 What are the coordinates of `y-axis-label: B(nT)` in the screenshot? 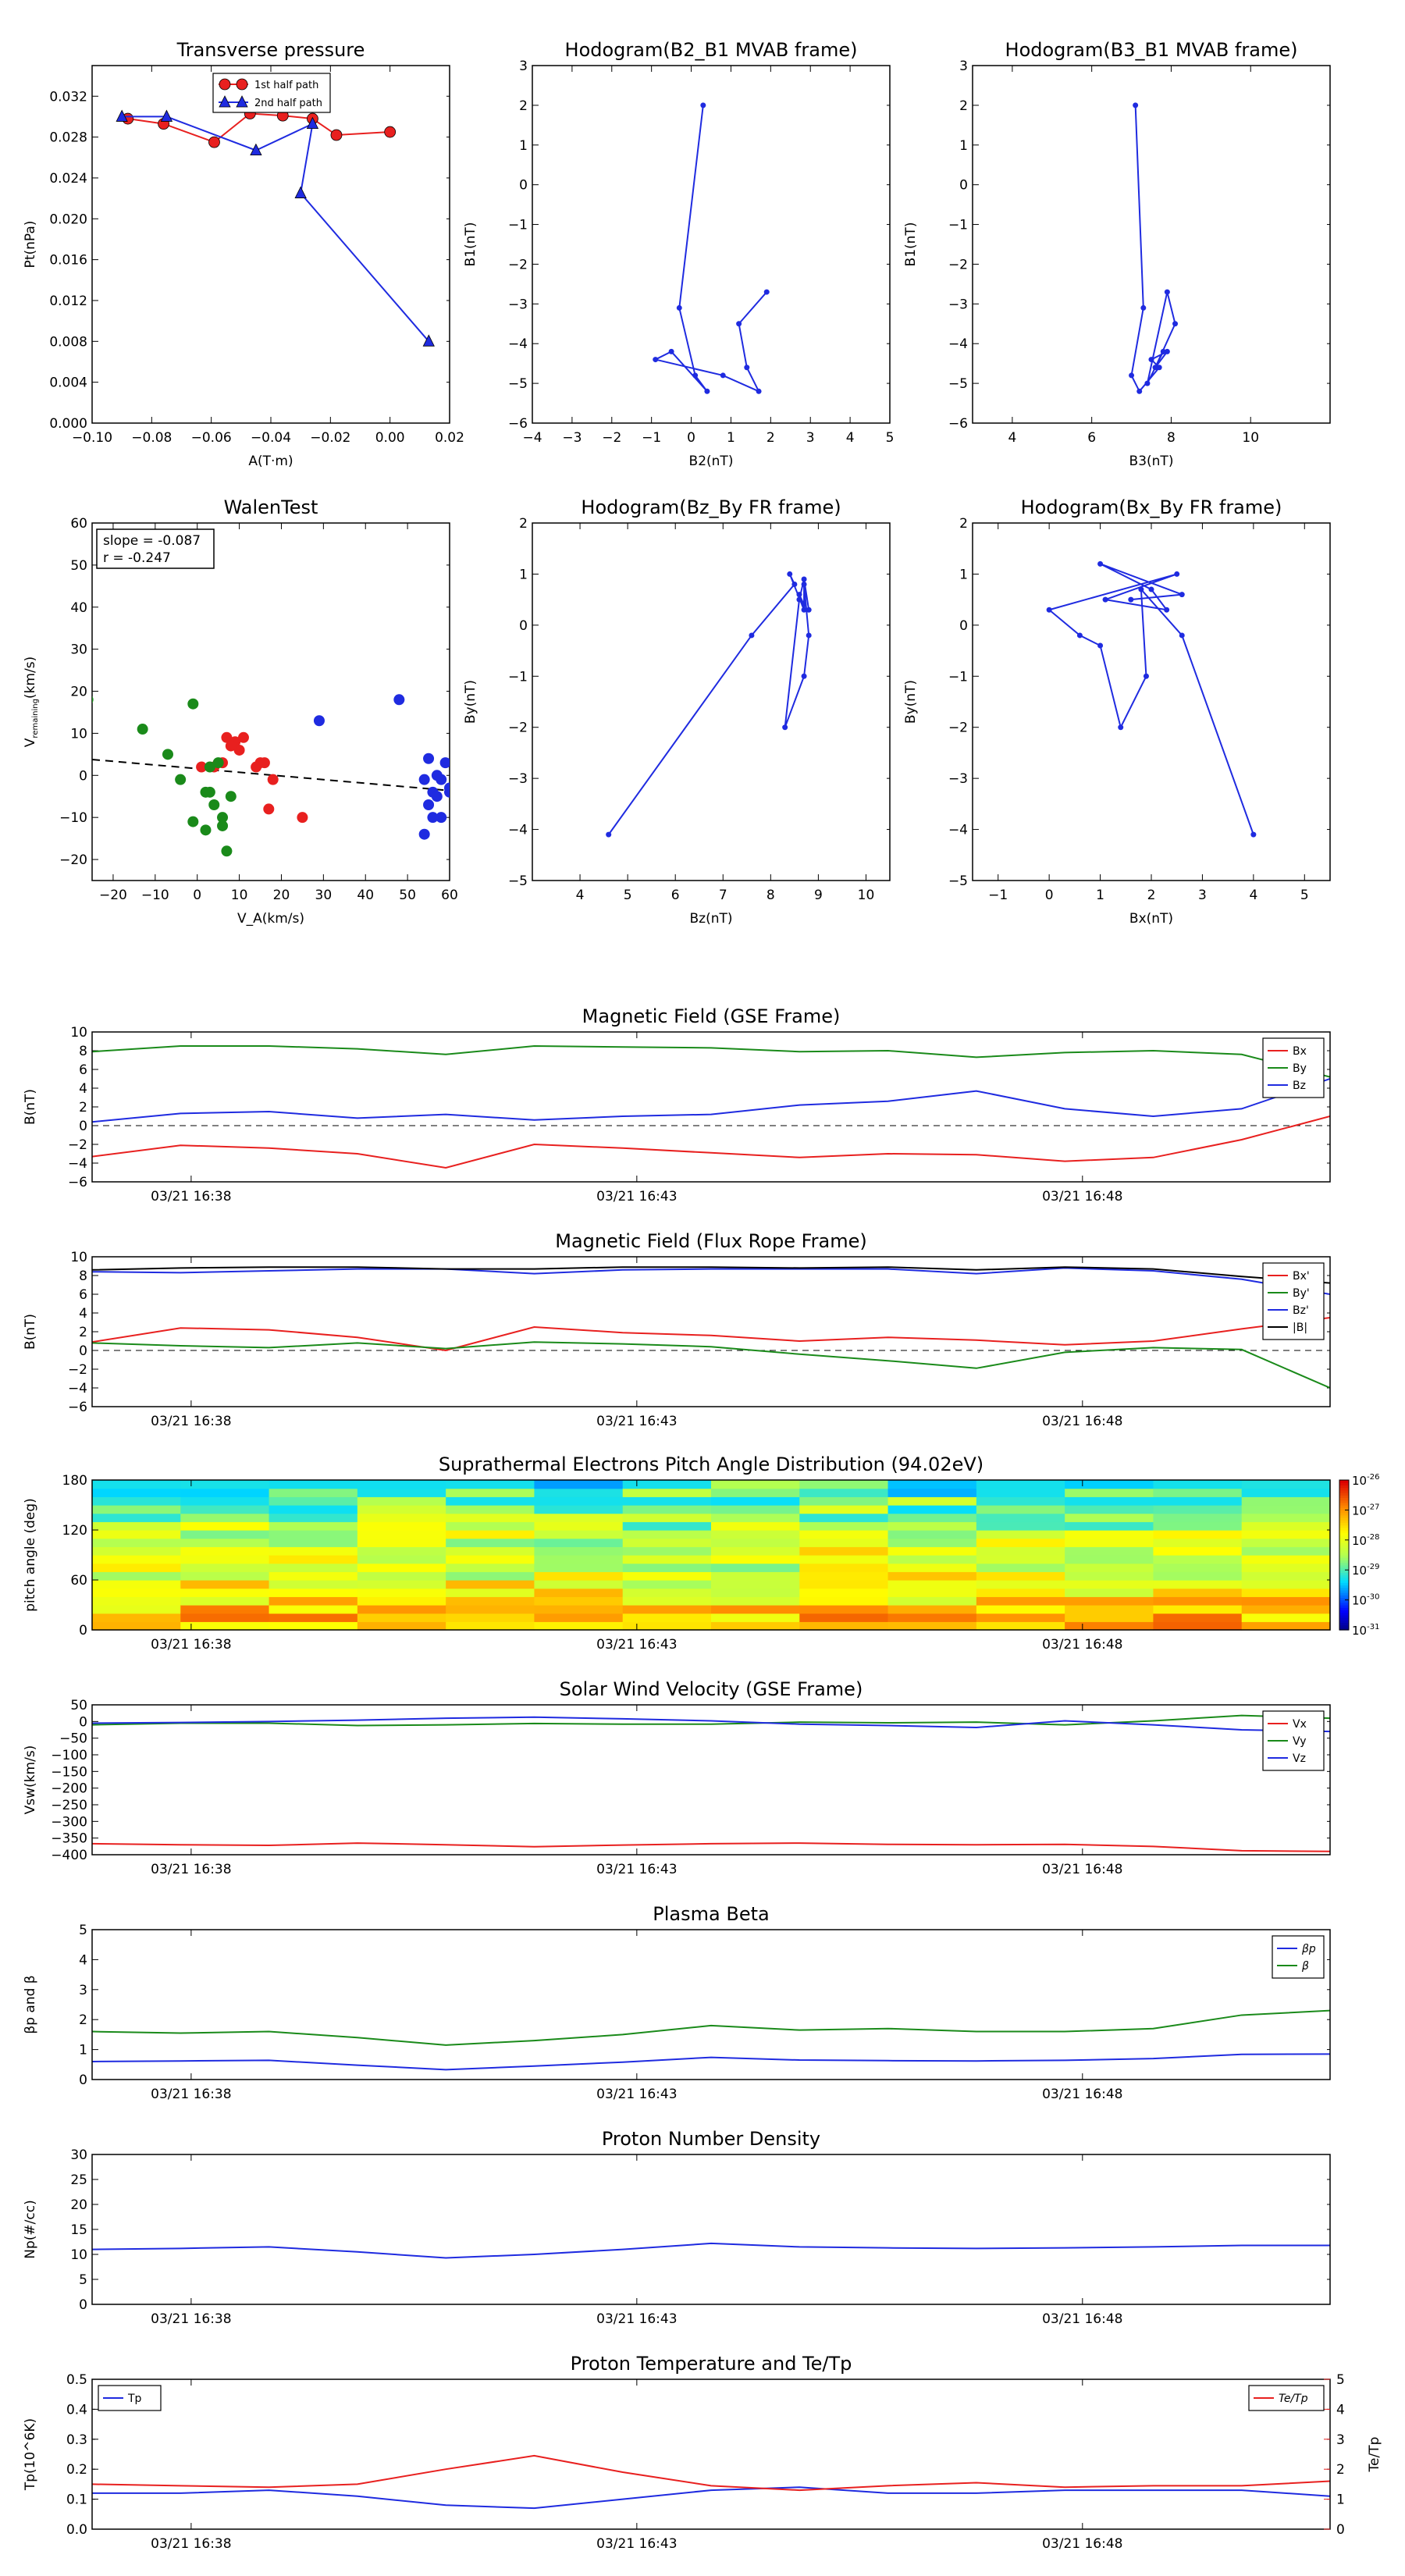 It's located at (30, 1332).